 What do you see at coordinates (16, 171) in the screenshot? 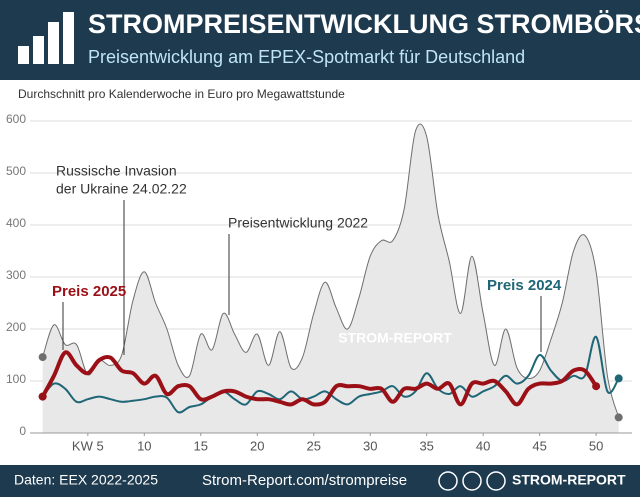
I see `y-tick-label: 500` at bounding box center [16, 171].